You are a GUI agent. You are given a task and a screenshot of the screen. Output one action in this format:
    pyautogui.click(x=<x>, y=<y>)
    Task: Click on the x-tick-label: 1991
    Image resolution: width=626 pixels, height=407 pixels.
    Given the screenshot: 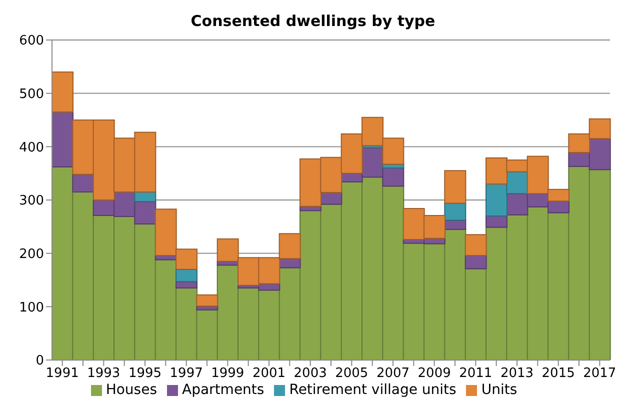 What is the action you would take?
    pyautogui.click(x=62, y=374)
    